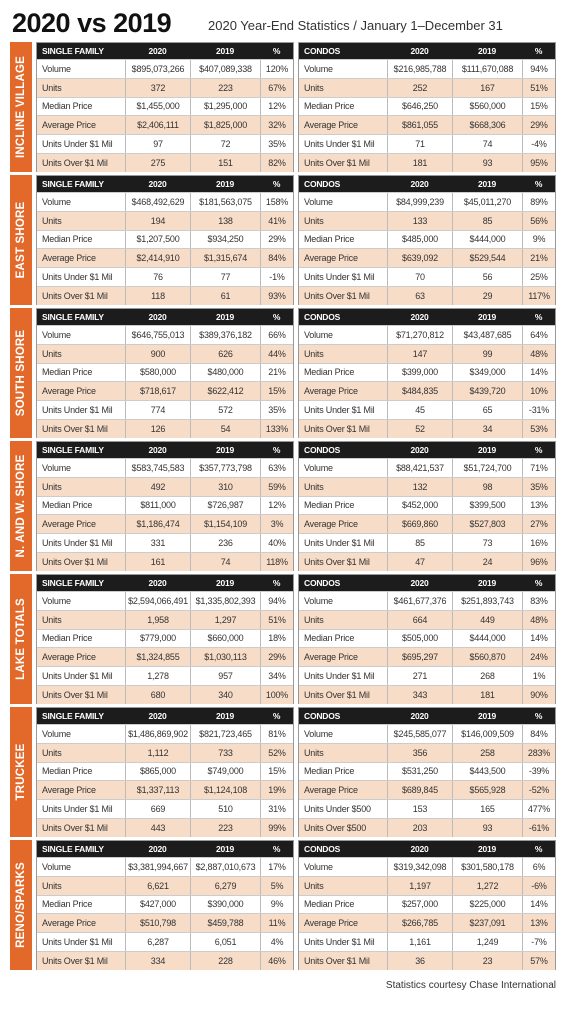 This screenshot has height=1024, width=568. Describe the element at coordinates (539, 295) in the screenshot. I see `cell-value: 117%` at that location.